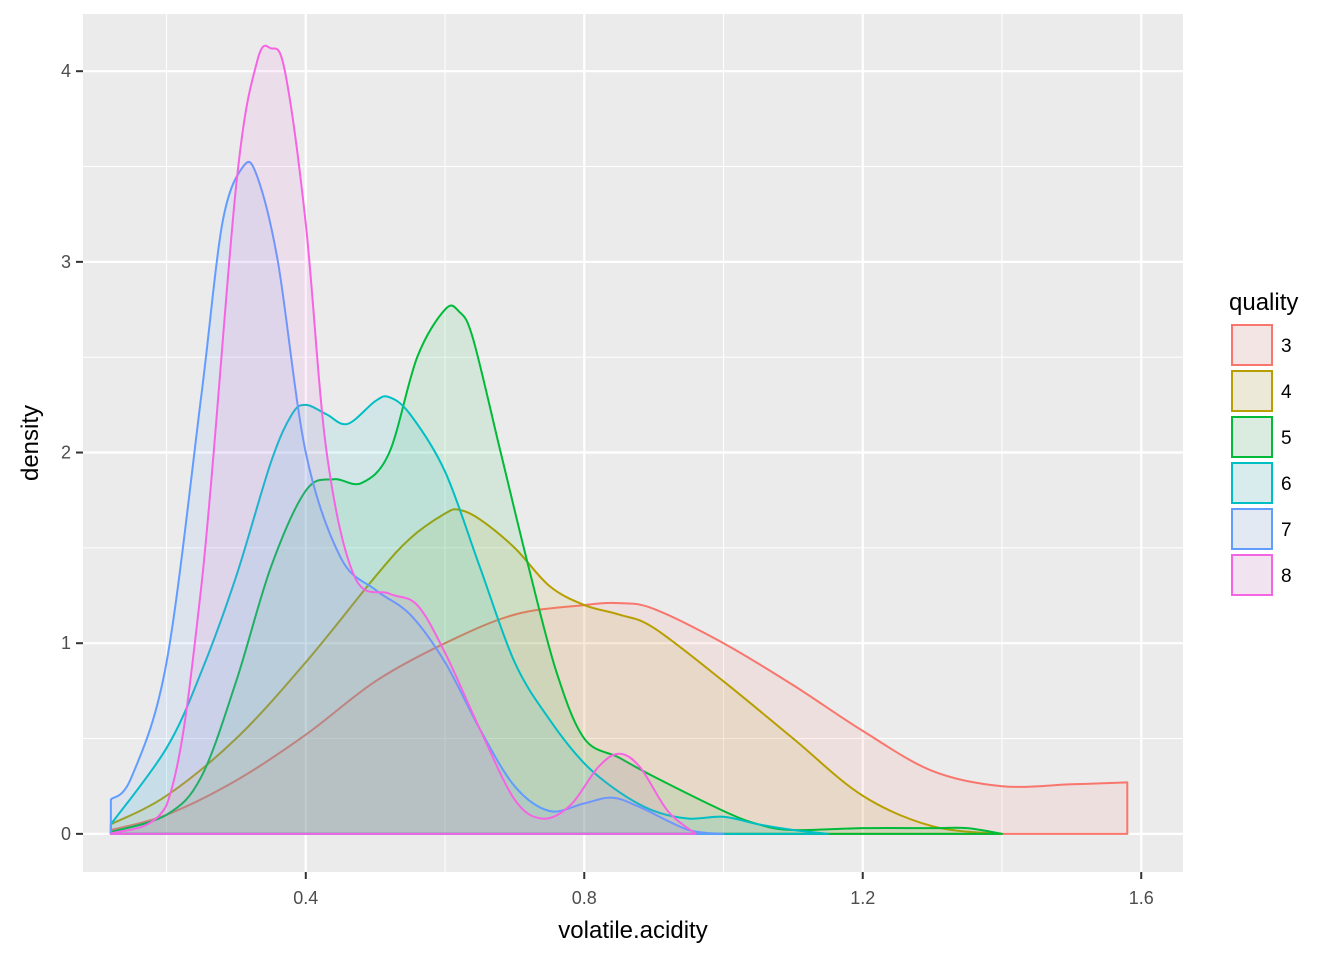 The image size is (1344, 960). Describe the element at coordinates (1141, 898) in the screenshot. I see `x-tick-label-3: 1.6` at that location.